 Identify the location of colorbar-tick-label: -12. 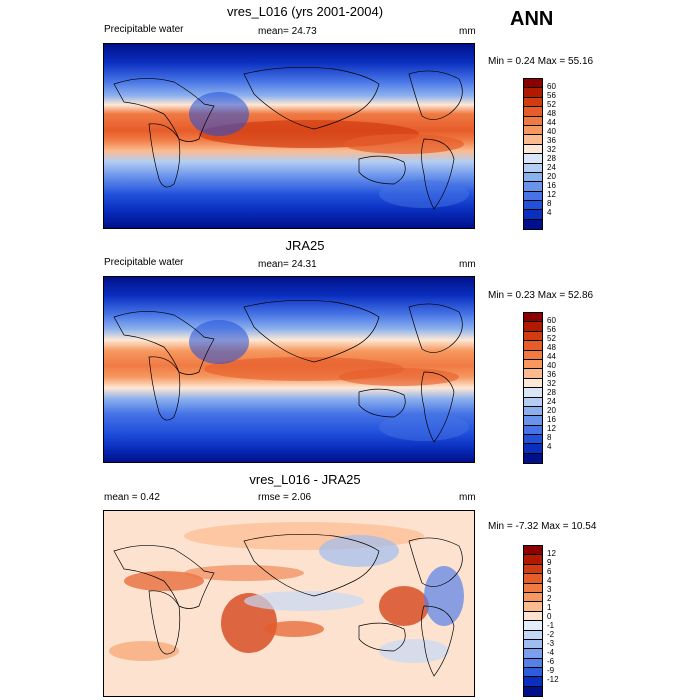
(553, 679).